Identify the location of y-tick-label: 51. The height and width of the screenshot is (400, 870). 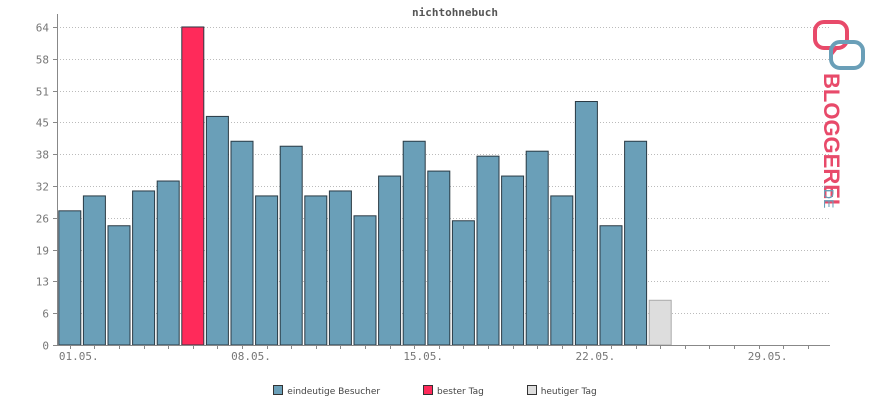
(42, 92).